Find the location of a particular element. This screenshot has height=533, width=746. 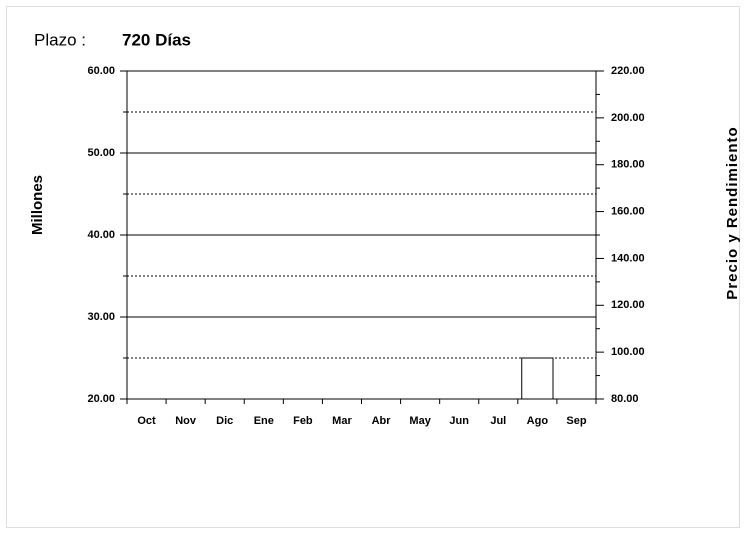

x-tick-label: Jul is located at coordinates (498, 421).